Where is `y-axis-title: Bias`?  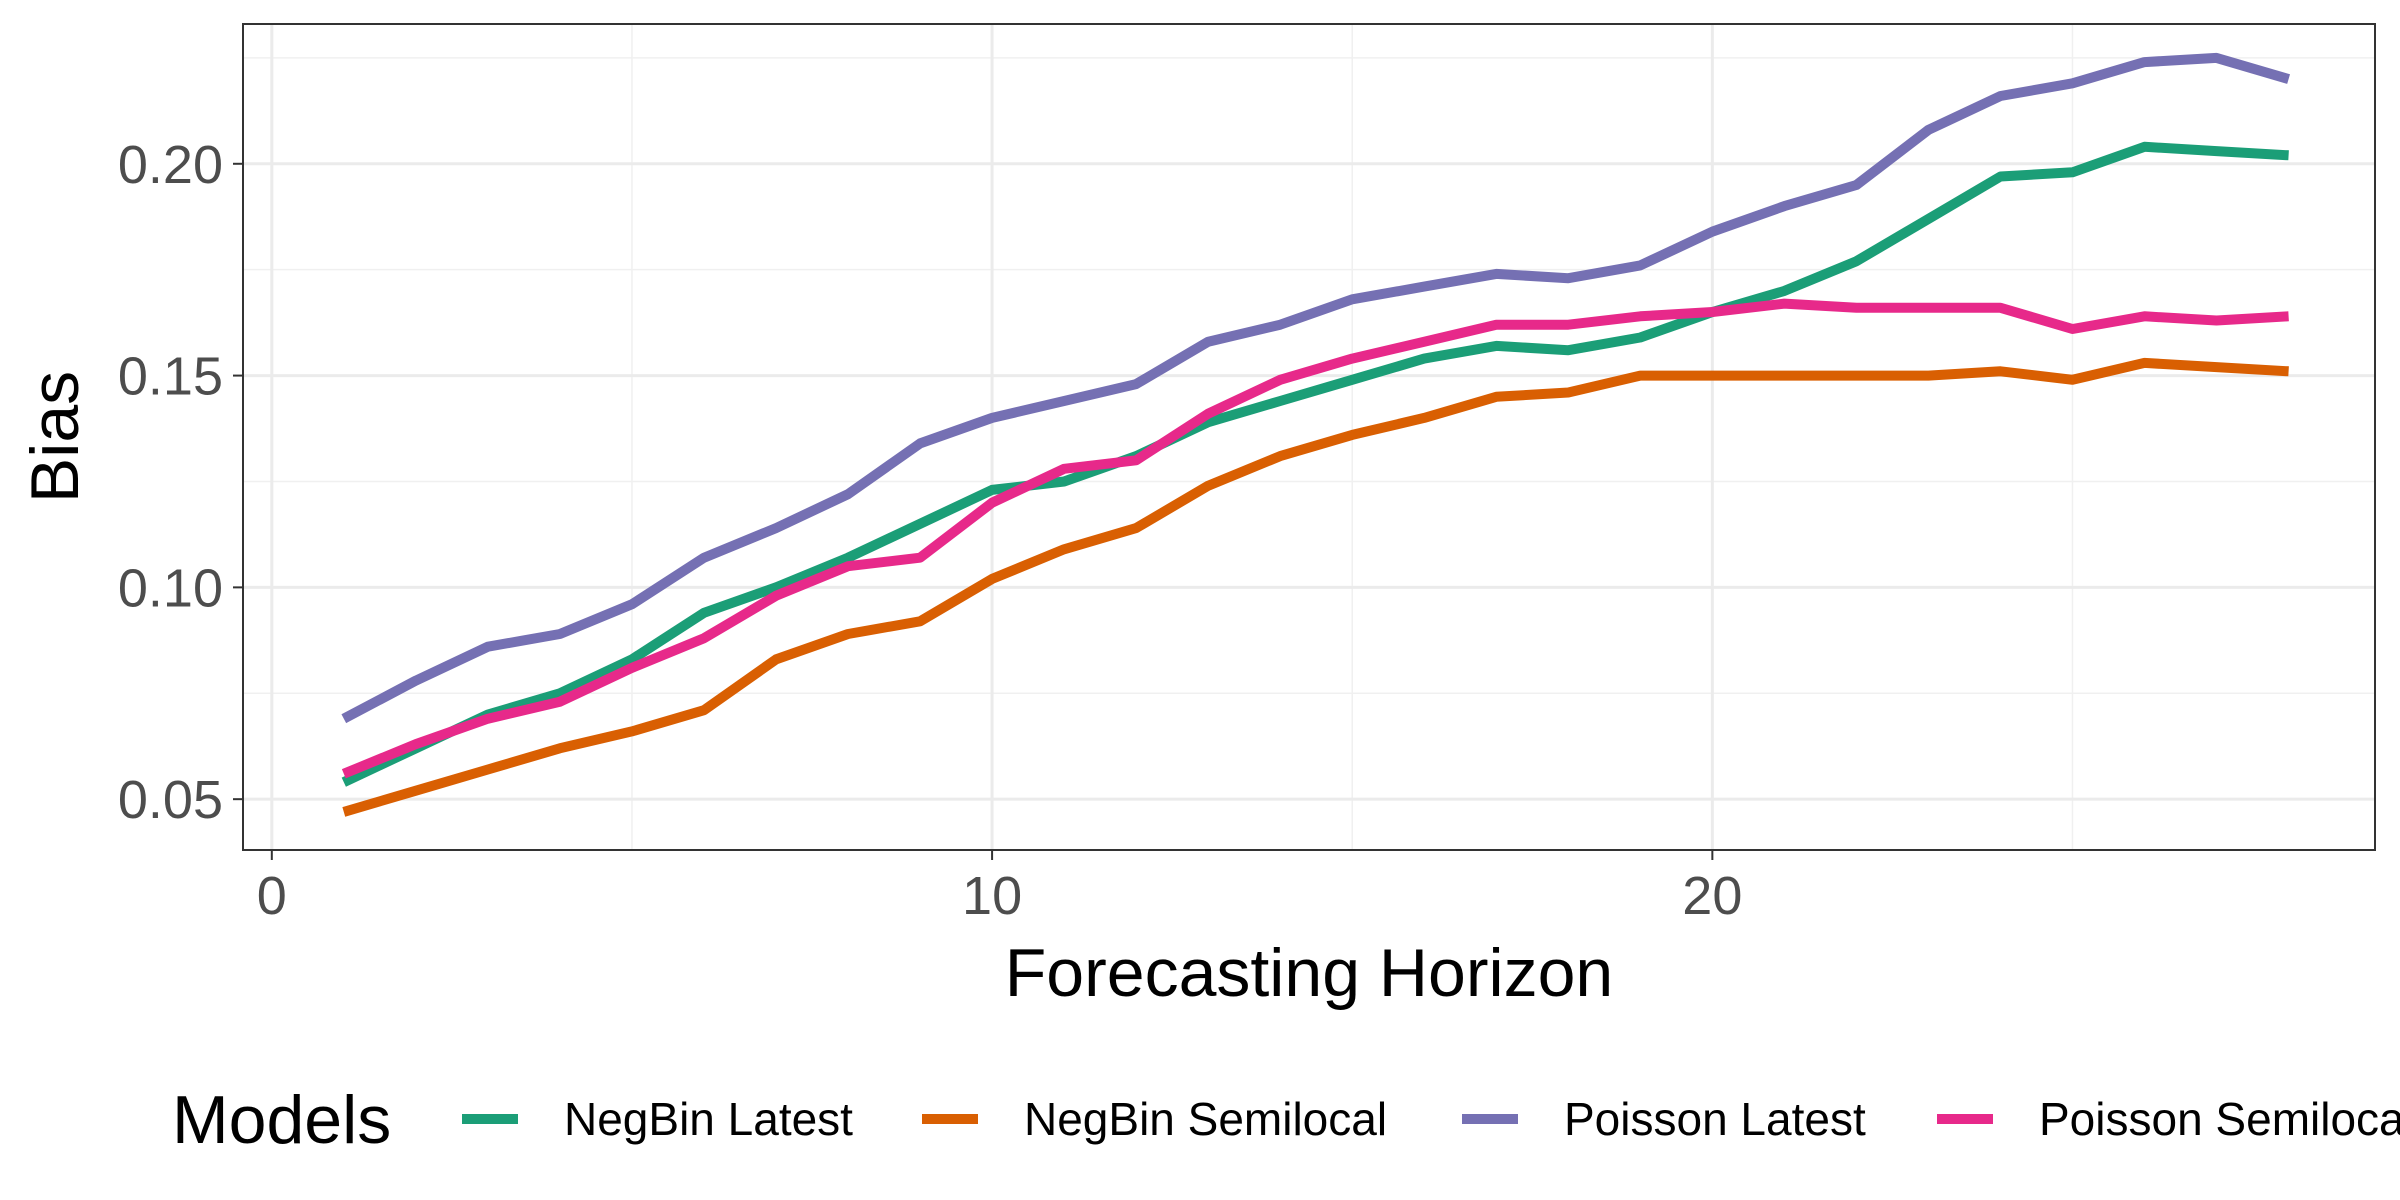
y-axis-title: Bias is located at coordinates (55, 437).